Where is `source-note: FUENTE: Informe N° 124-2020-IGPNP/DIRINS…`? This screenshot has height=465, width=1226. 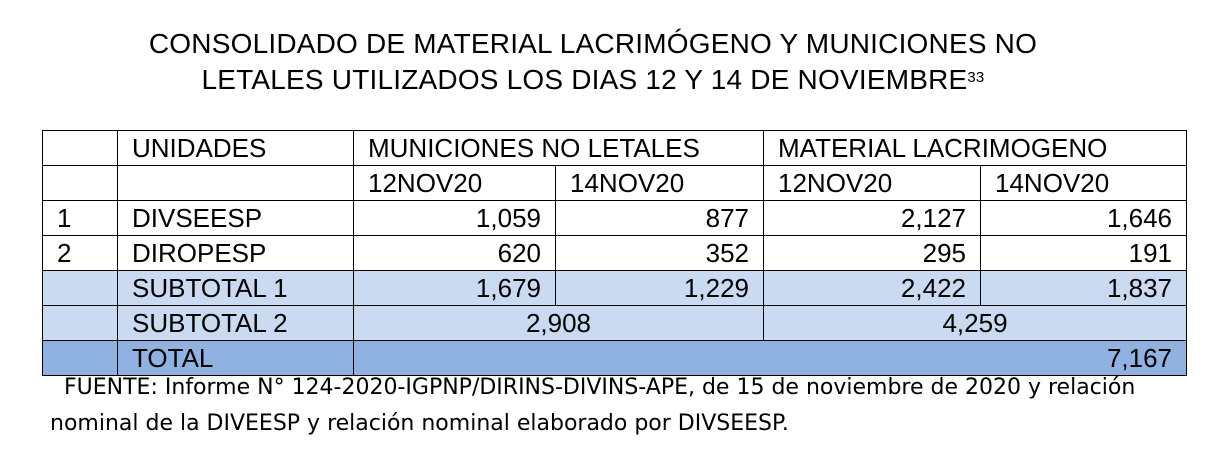
source-note: FUENTE: Informe N° 124-2020-IGPNP/DIRINS… is located at coordinates (593, 405).